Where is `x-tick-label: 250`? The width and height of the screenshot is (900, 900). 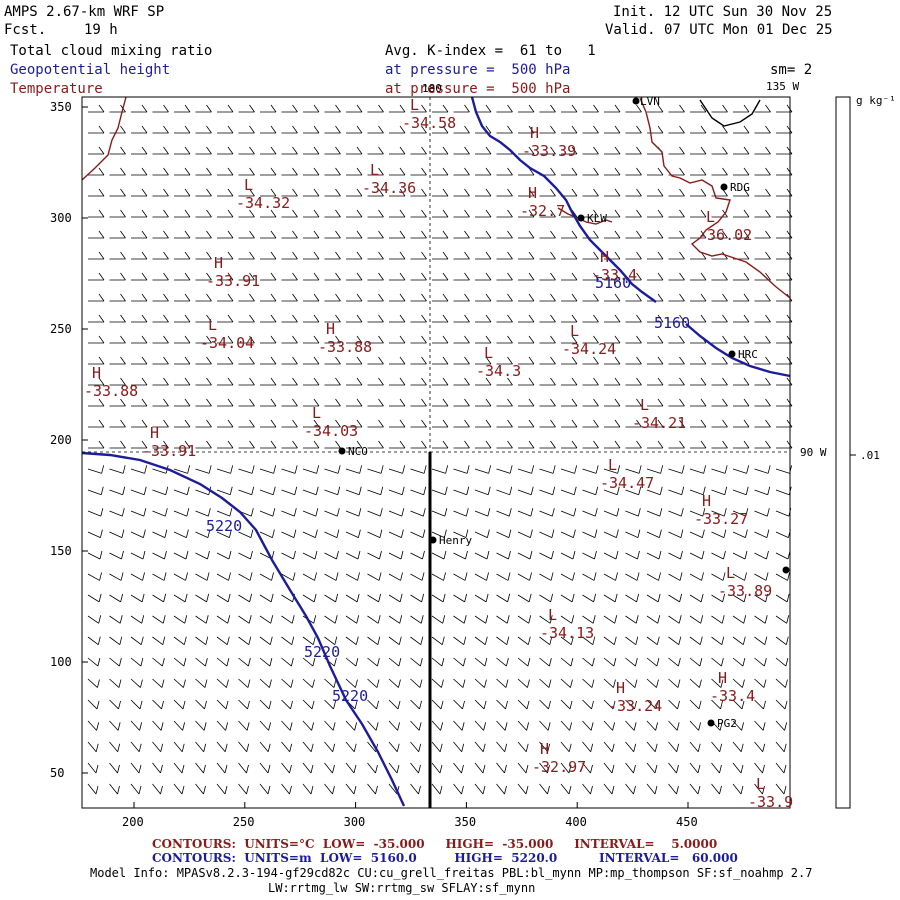 x-tick-label: 250 is located at coordinates (244, 822).